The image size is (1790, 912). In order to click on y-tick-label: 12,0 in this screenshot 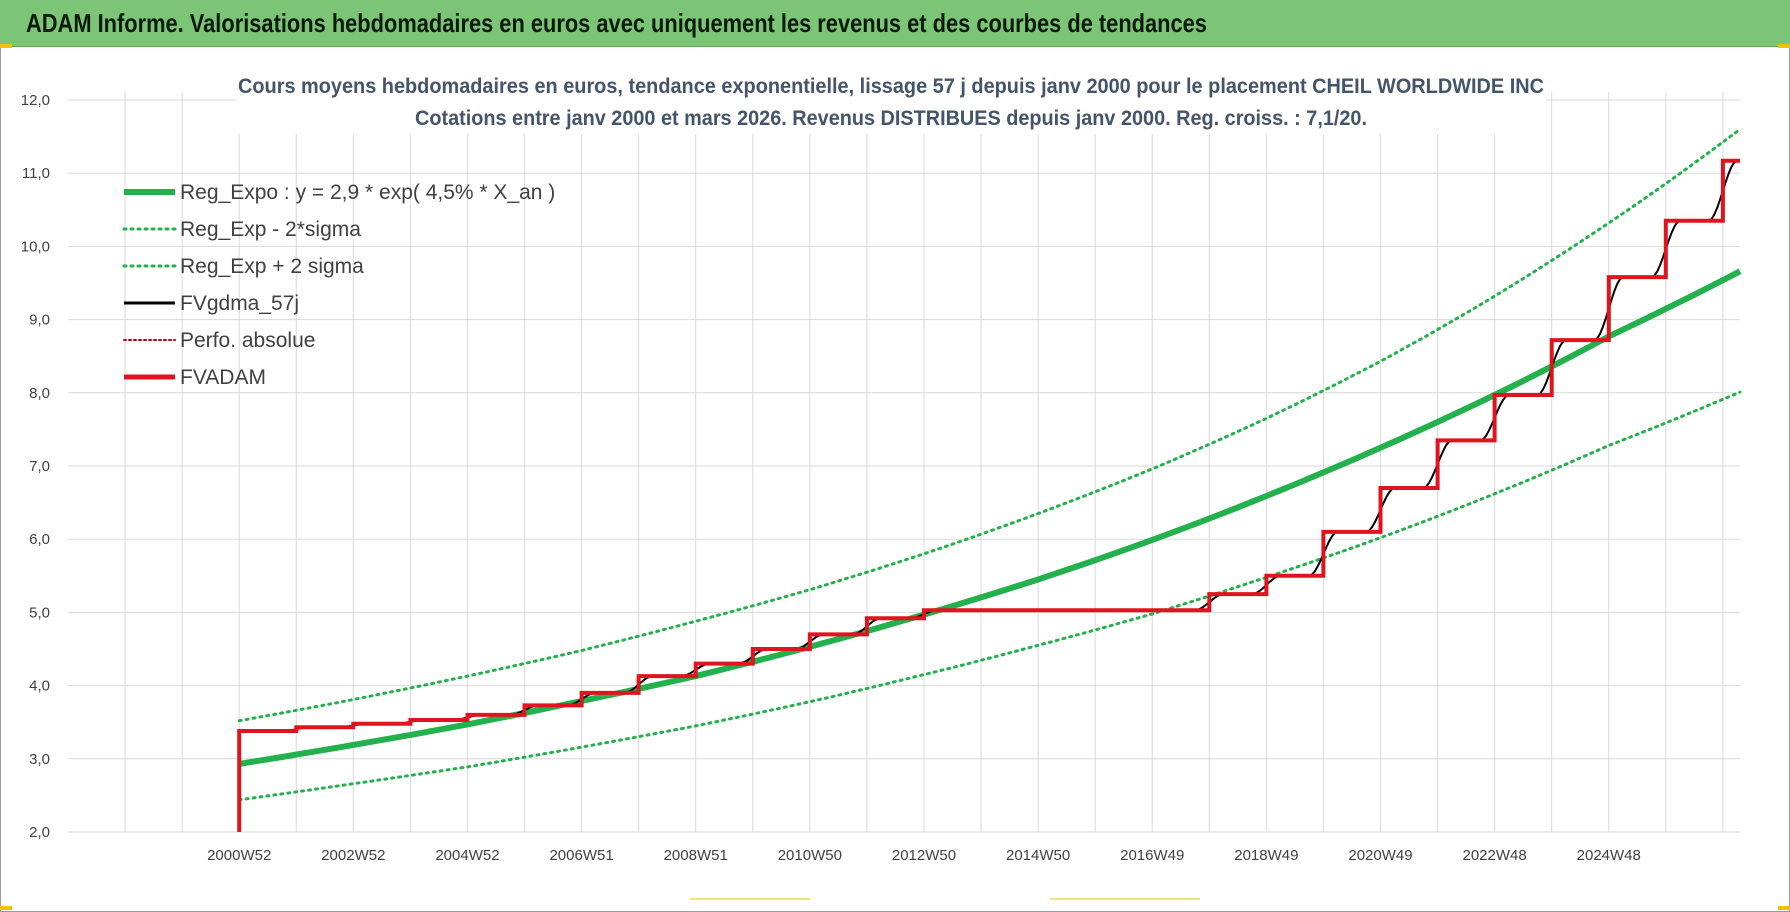, I will do `click(35, 100)`.